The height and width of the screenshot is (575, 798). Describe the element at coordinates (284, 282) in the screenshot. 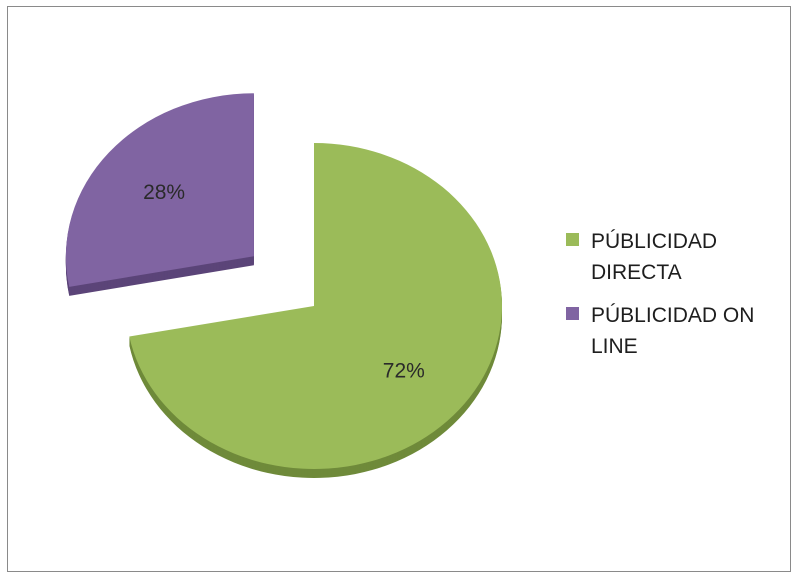

I see `data-labels: 72% 28%` at that location.